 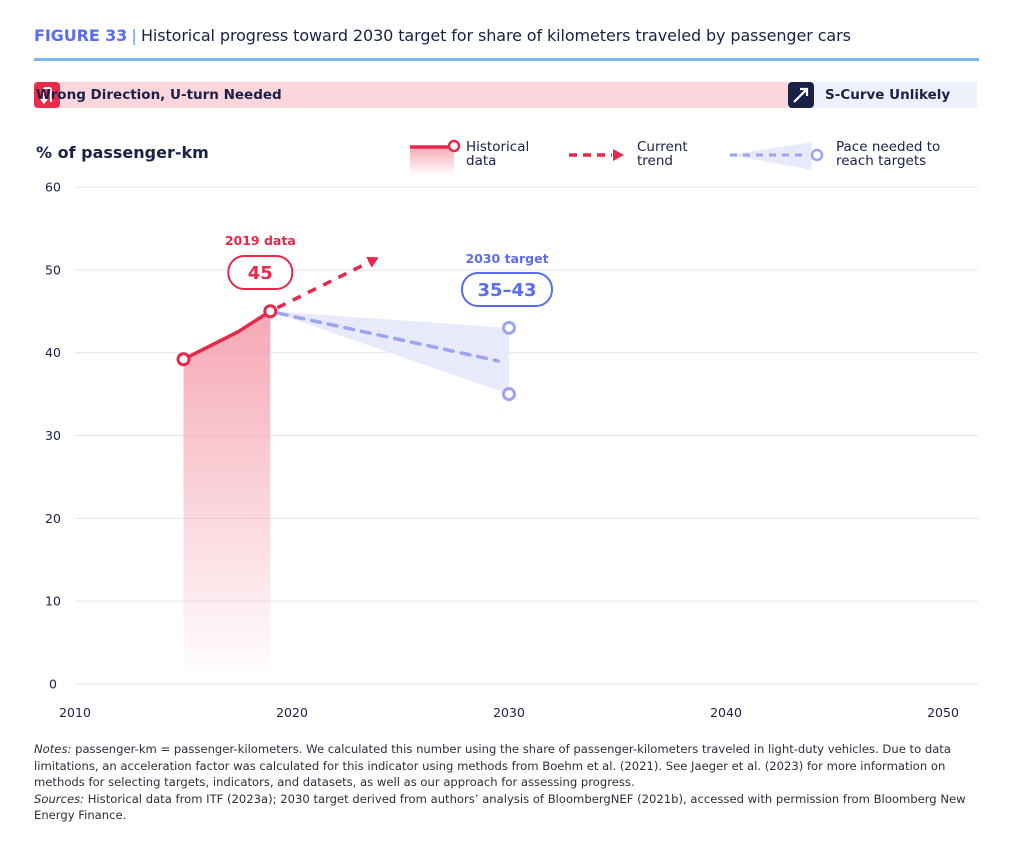 What do you see at coordinates (817, 155) in the screenshot?
I see `legend-pace-marker` at bounding box center [817, 155].